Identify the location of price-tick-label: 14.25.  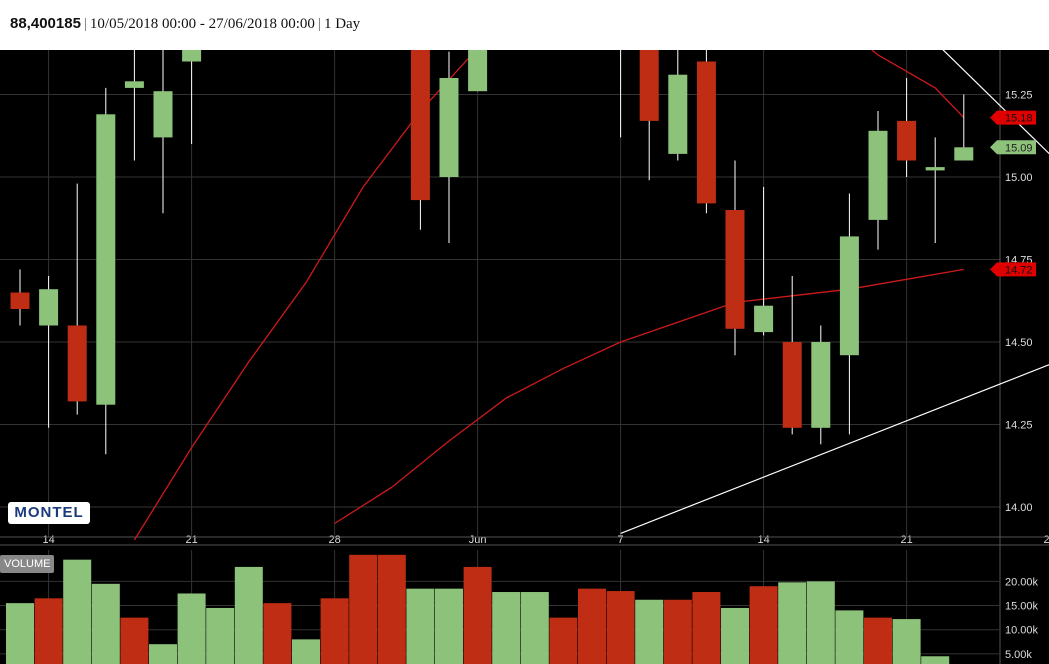
(1019, 426).